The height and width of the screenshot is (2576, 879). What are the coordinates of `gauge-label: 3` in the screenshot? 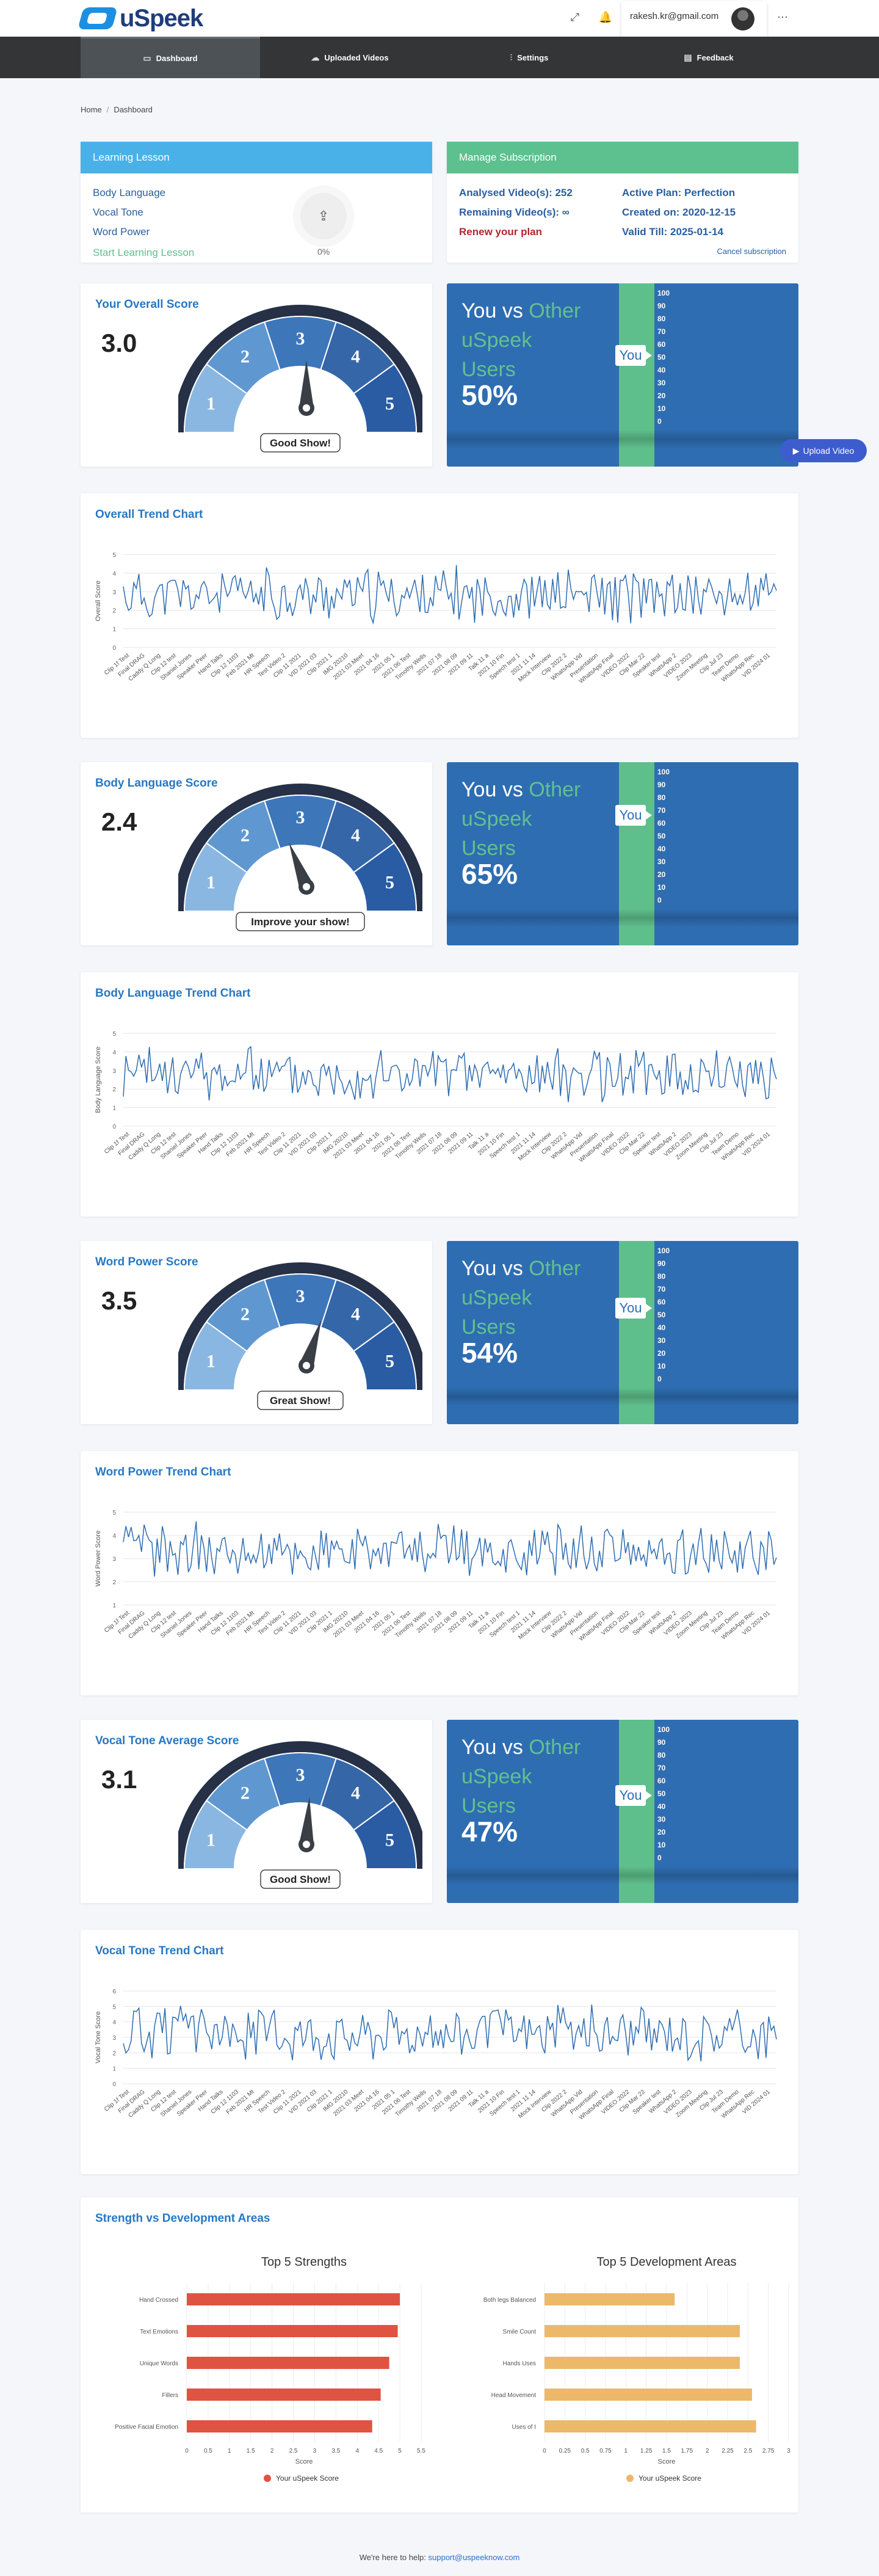 It's located at (300, 339).